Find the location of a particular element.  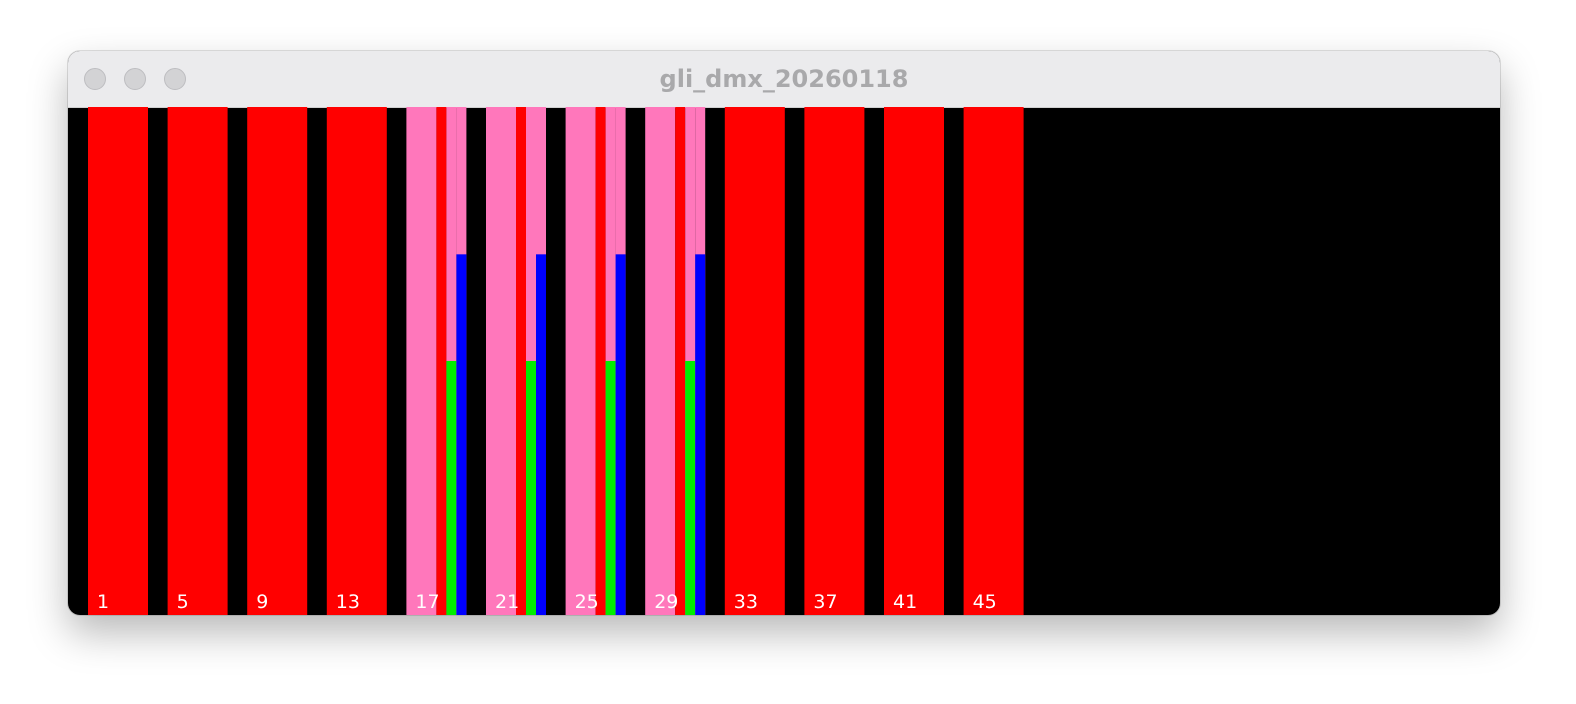

channel-label: 9 is located at coordinates (262, 602).